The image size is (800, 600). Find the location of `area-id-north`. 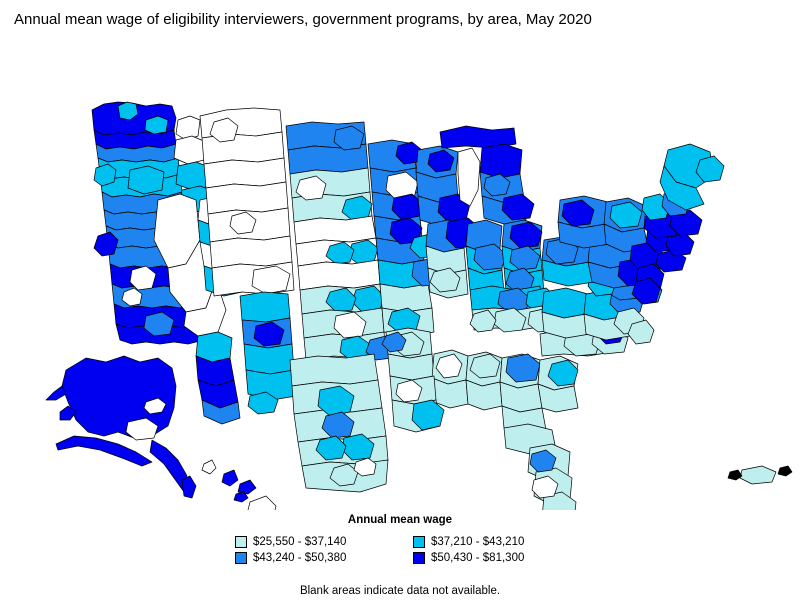

area-id-north is located at coordinates (188, 128).